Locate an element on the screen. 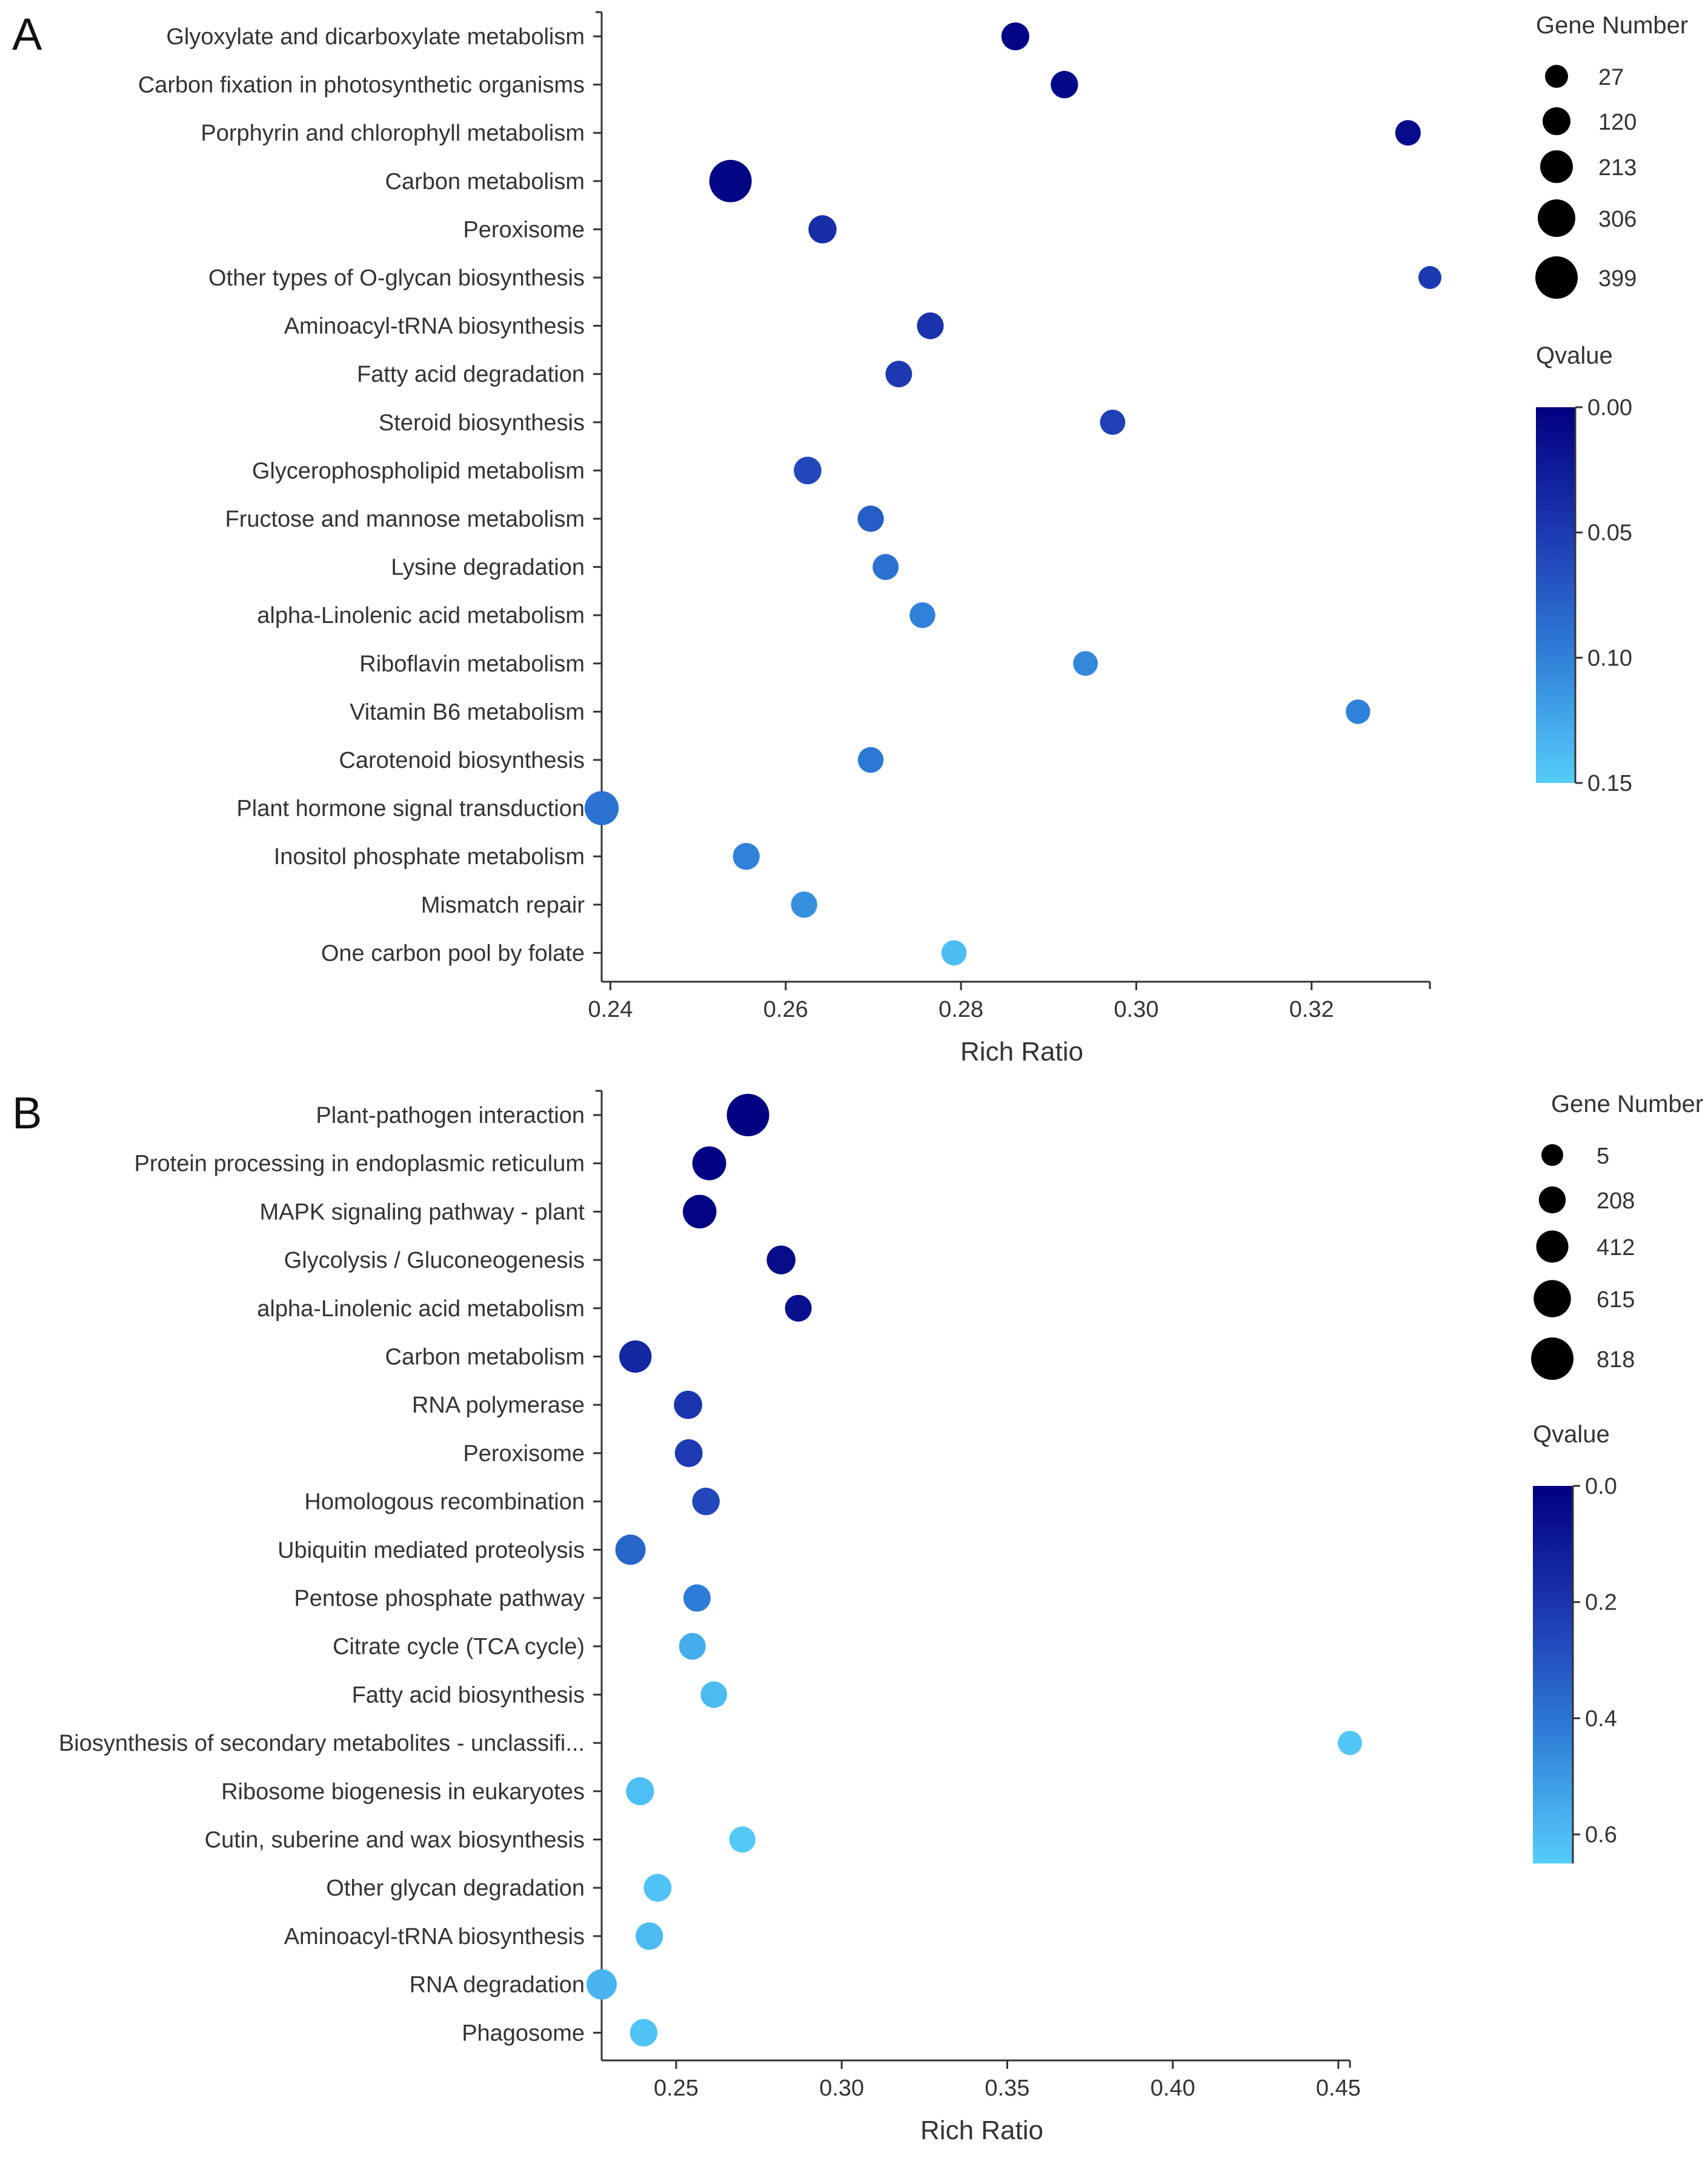 The image size is (1708, 2161). size-legend-label: 399 is located at coordinates (1617, 278).